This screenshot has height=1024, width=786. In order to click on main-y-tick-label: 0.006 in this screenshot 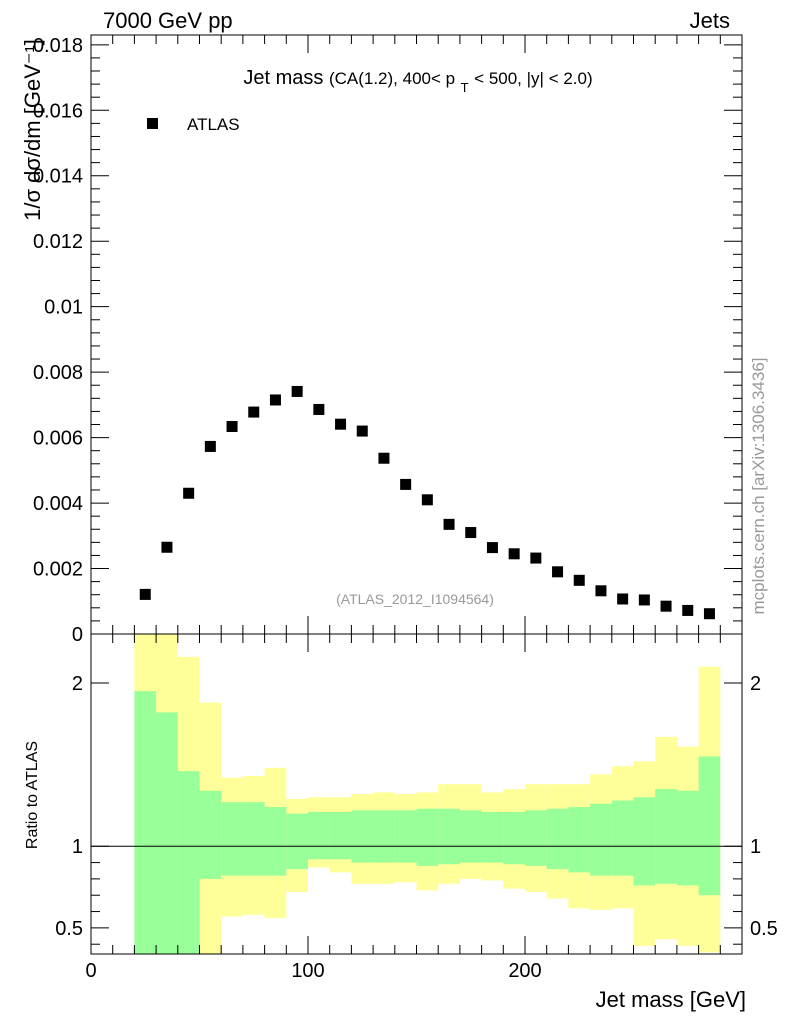, I will do `click(58, 439)`.